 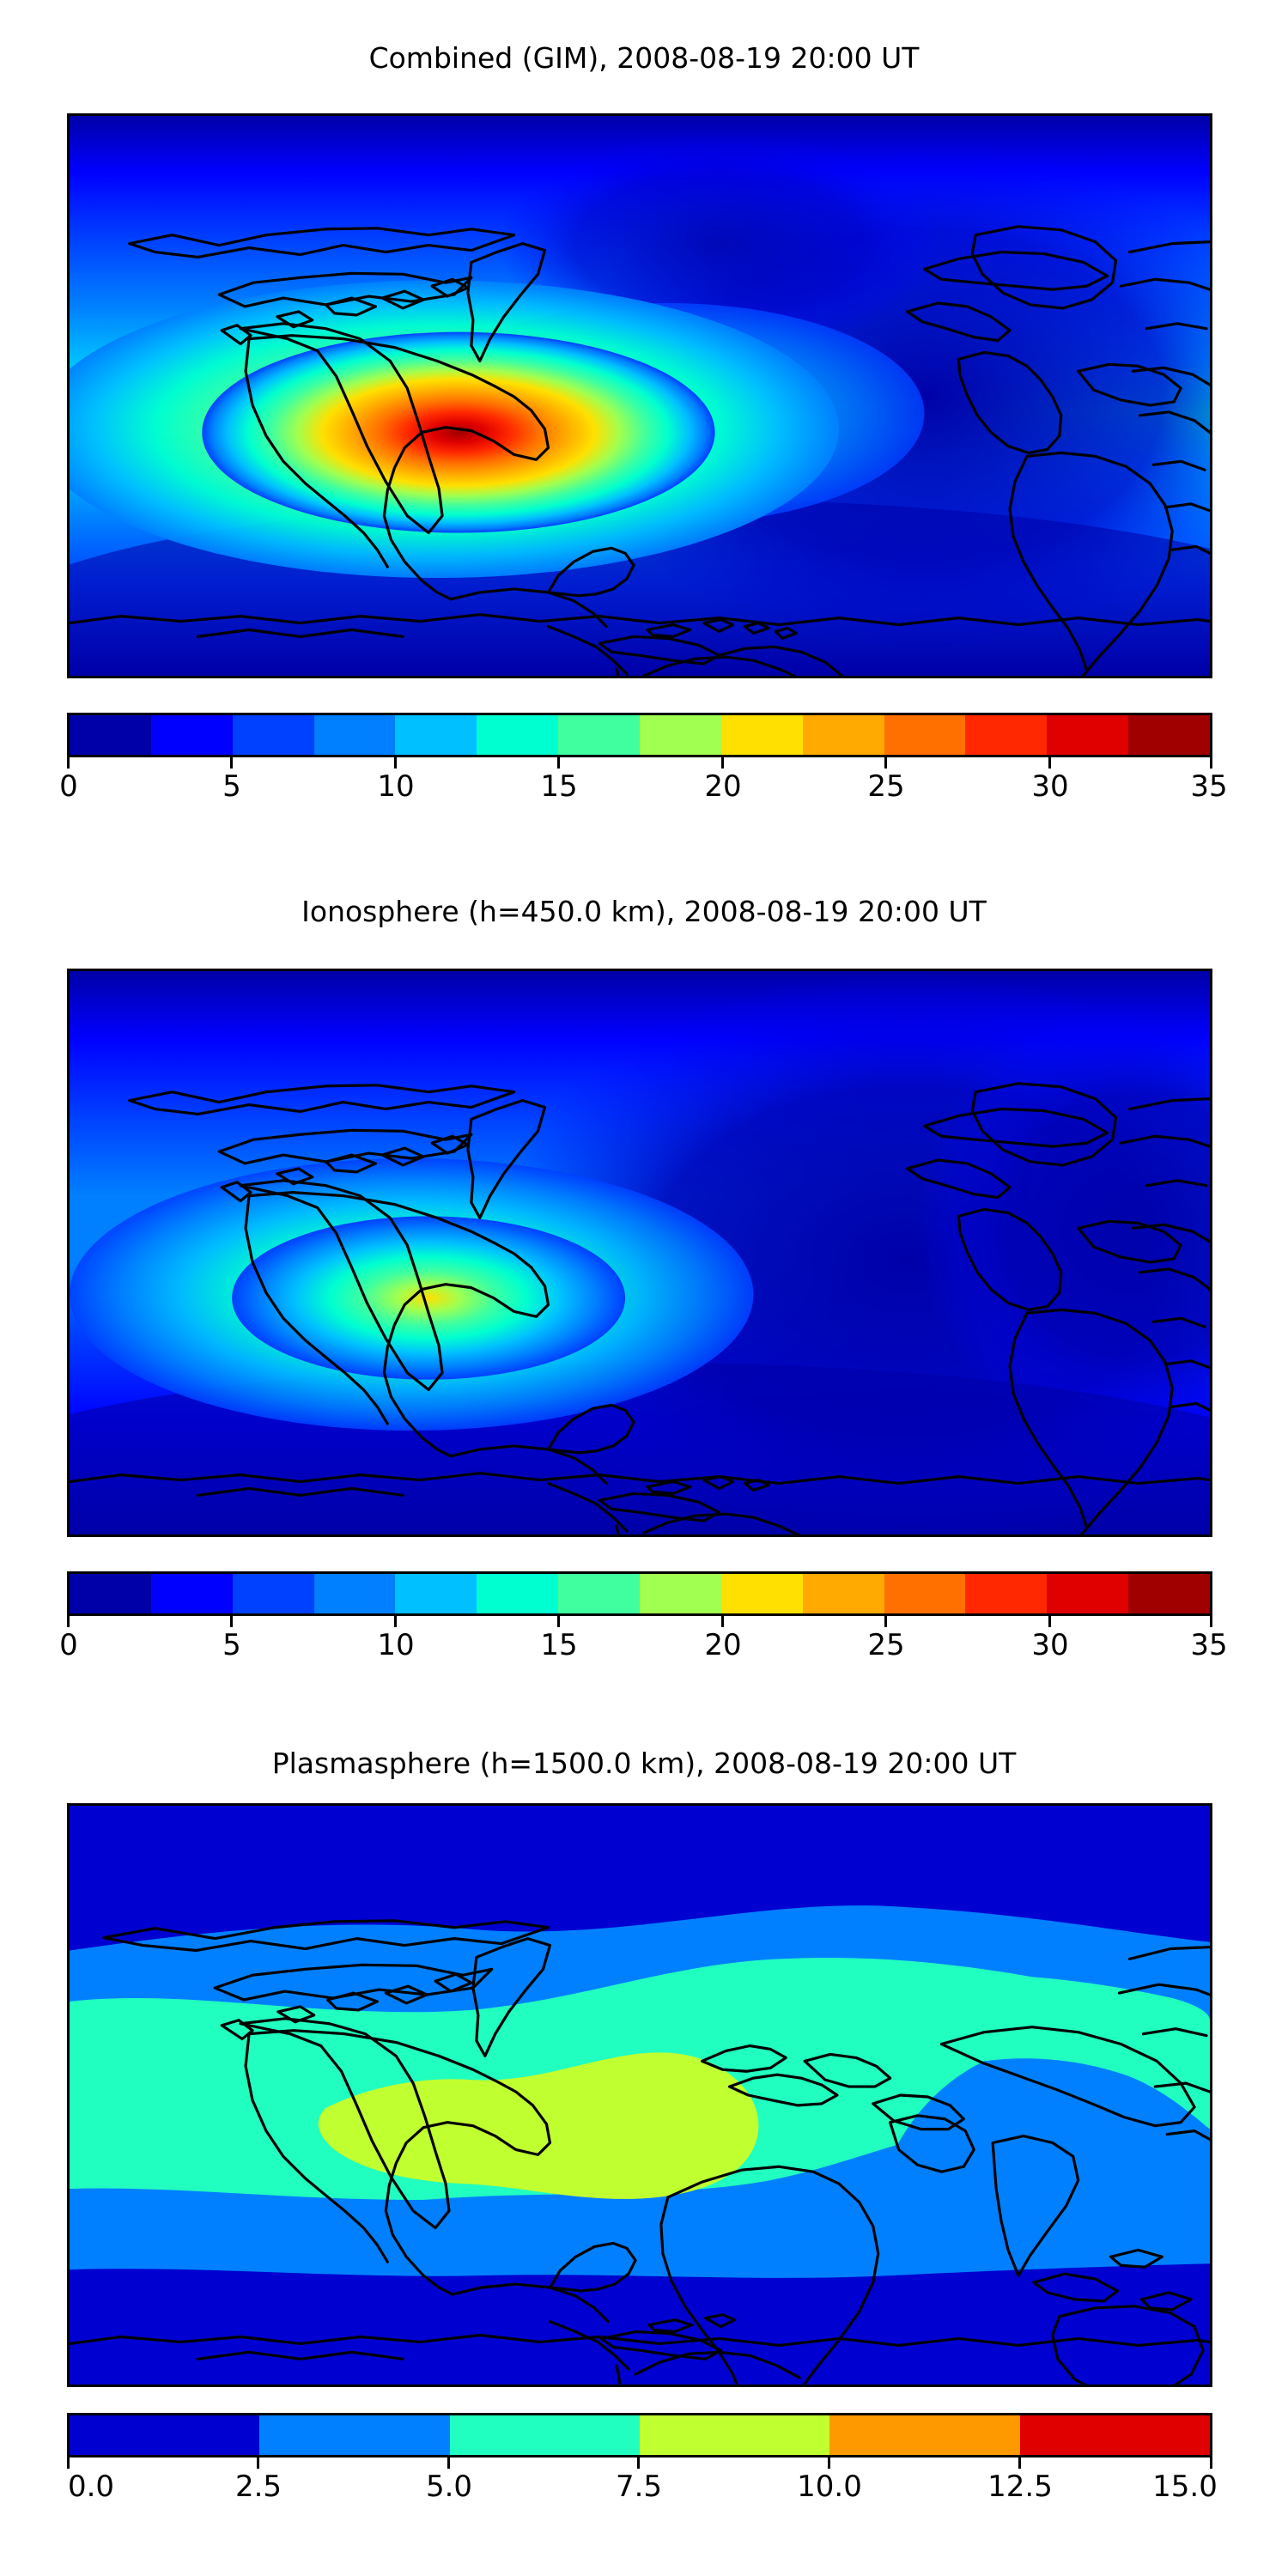 What do you see at coordinates (449, 2487) in the screenshot?
I see `cb3-tick-2: 5.0` at bounding box center [449, 2487].